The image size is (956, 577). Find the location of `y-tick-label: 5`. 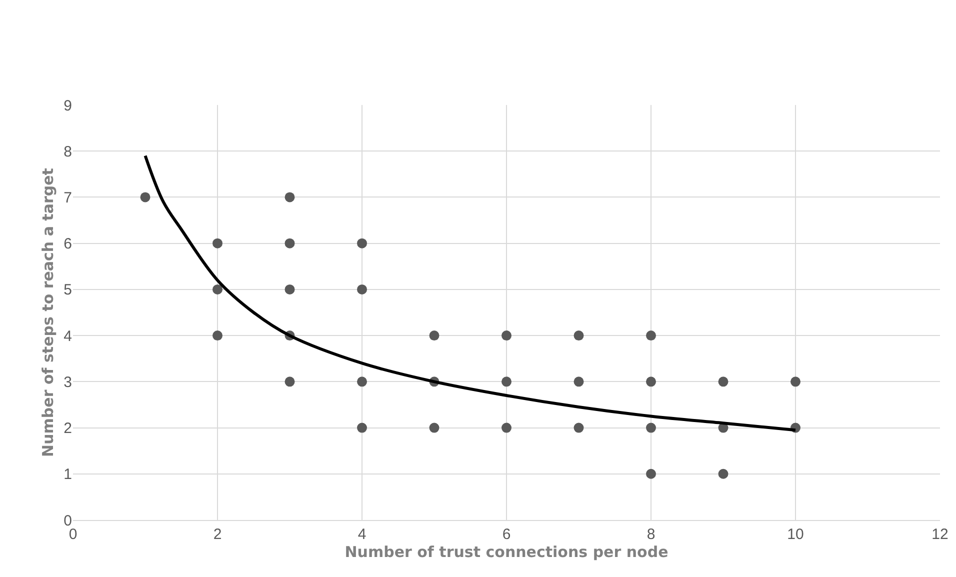

y-tick-label: 5 is located at coordinates (68, 290).